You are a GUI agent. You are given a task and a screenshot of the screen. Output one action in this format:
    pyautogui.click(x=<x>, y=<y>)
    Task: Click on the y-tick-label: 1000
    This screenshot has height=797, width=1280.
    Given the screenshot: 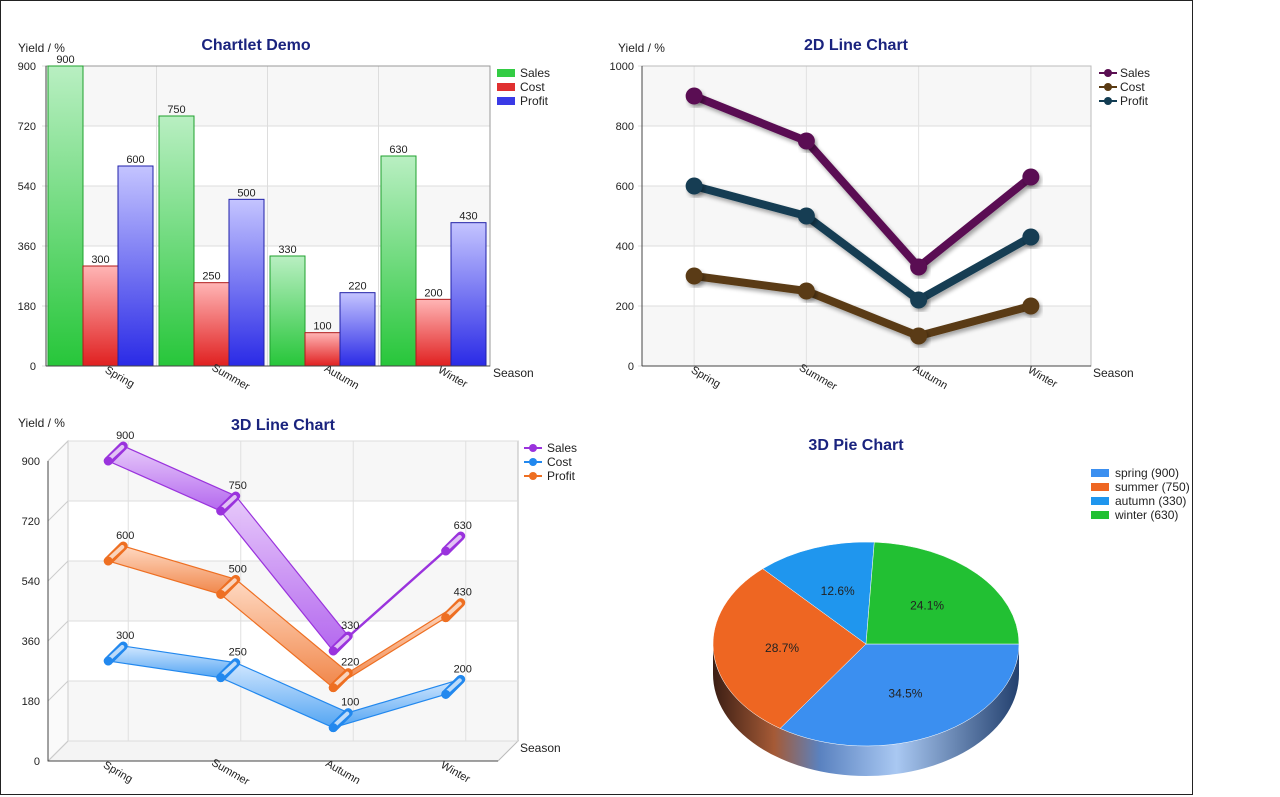 What is the action you would take?
    pyautogui.click(x=622, y=67)
    